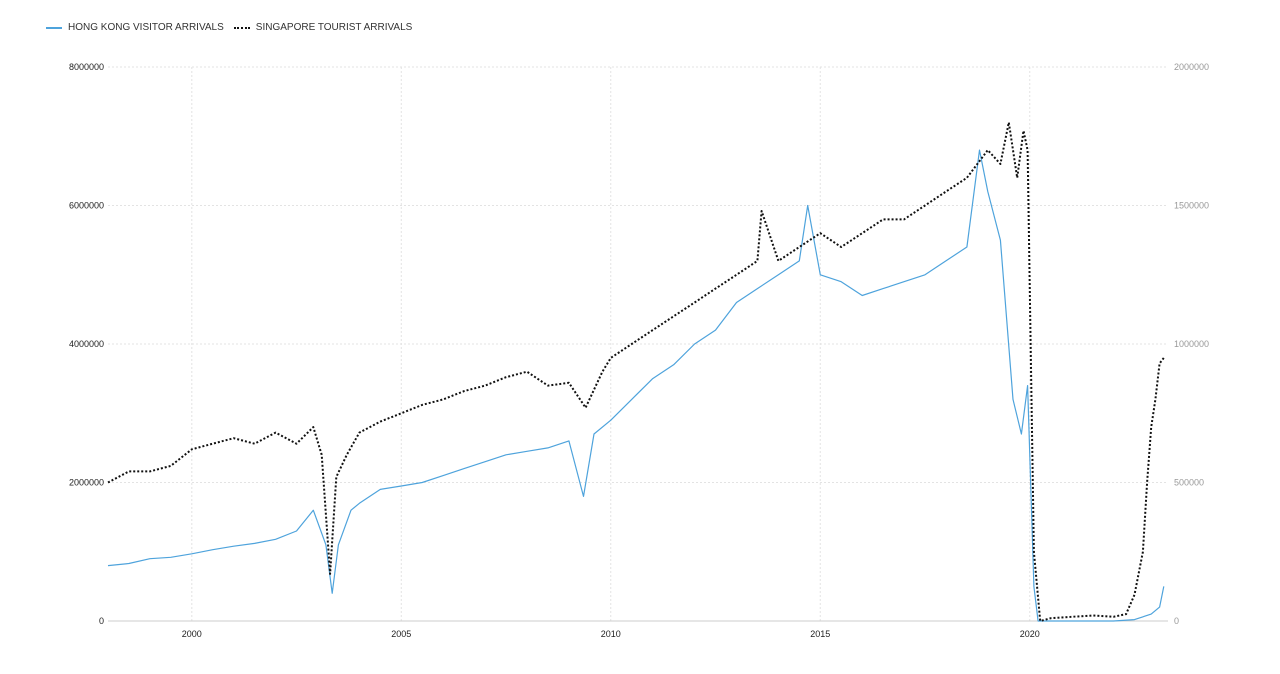 The width and height of the screenshot is (1280, 674). What do you see at coordinates (86, 67) in the screenshot?
I see `y-left-tick-label: 8000000` at bounding box center [86, 67].